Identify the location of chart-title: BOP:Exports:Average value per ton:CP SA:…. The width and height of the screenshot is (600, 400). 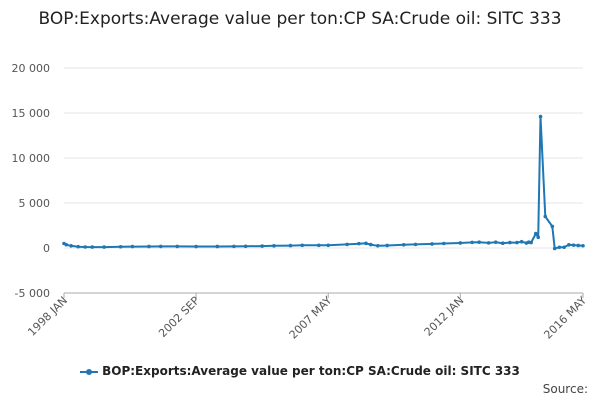
(300, 19).